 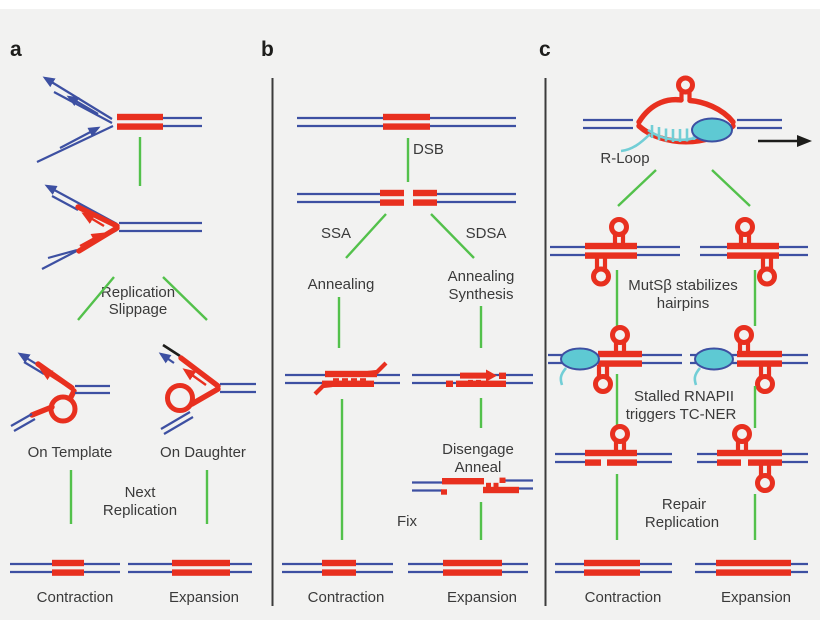 I want to click on panel-b-label: b, so click(x=267, y=49).